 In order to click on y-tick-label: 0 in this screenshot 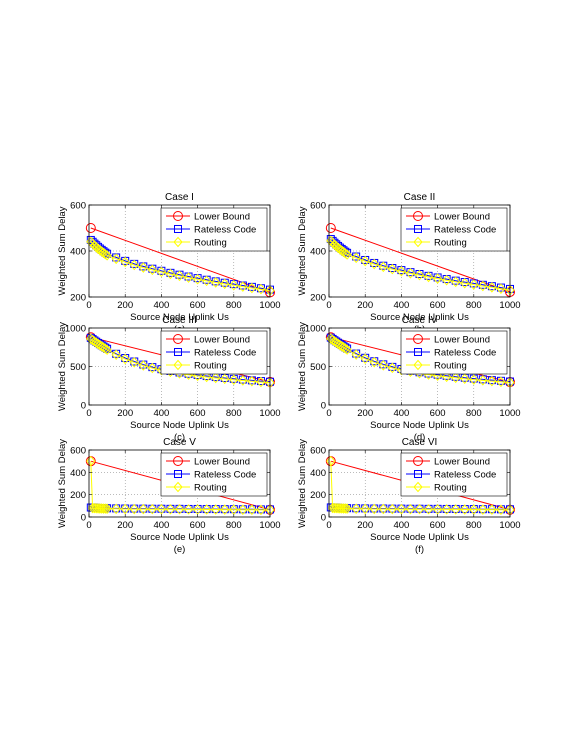, I will do `click(83, 406)`.